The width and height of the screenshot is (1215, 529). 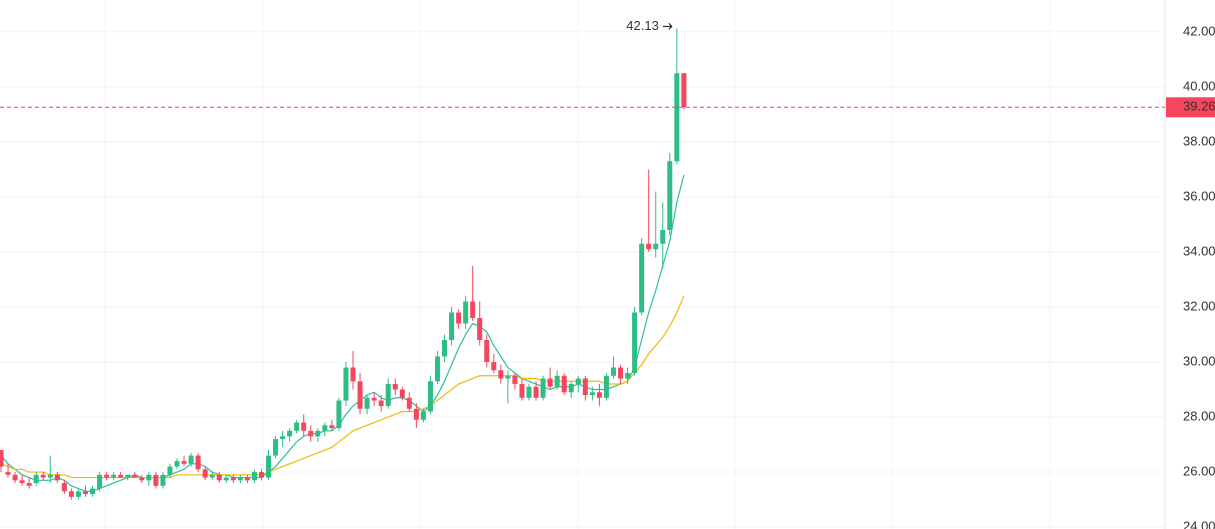 What do you see at coordinates (667, 26) in the screenshot?
I see `high-arrow` at bounding box center [667, 26].